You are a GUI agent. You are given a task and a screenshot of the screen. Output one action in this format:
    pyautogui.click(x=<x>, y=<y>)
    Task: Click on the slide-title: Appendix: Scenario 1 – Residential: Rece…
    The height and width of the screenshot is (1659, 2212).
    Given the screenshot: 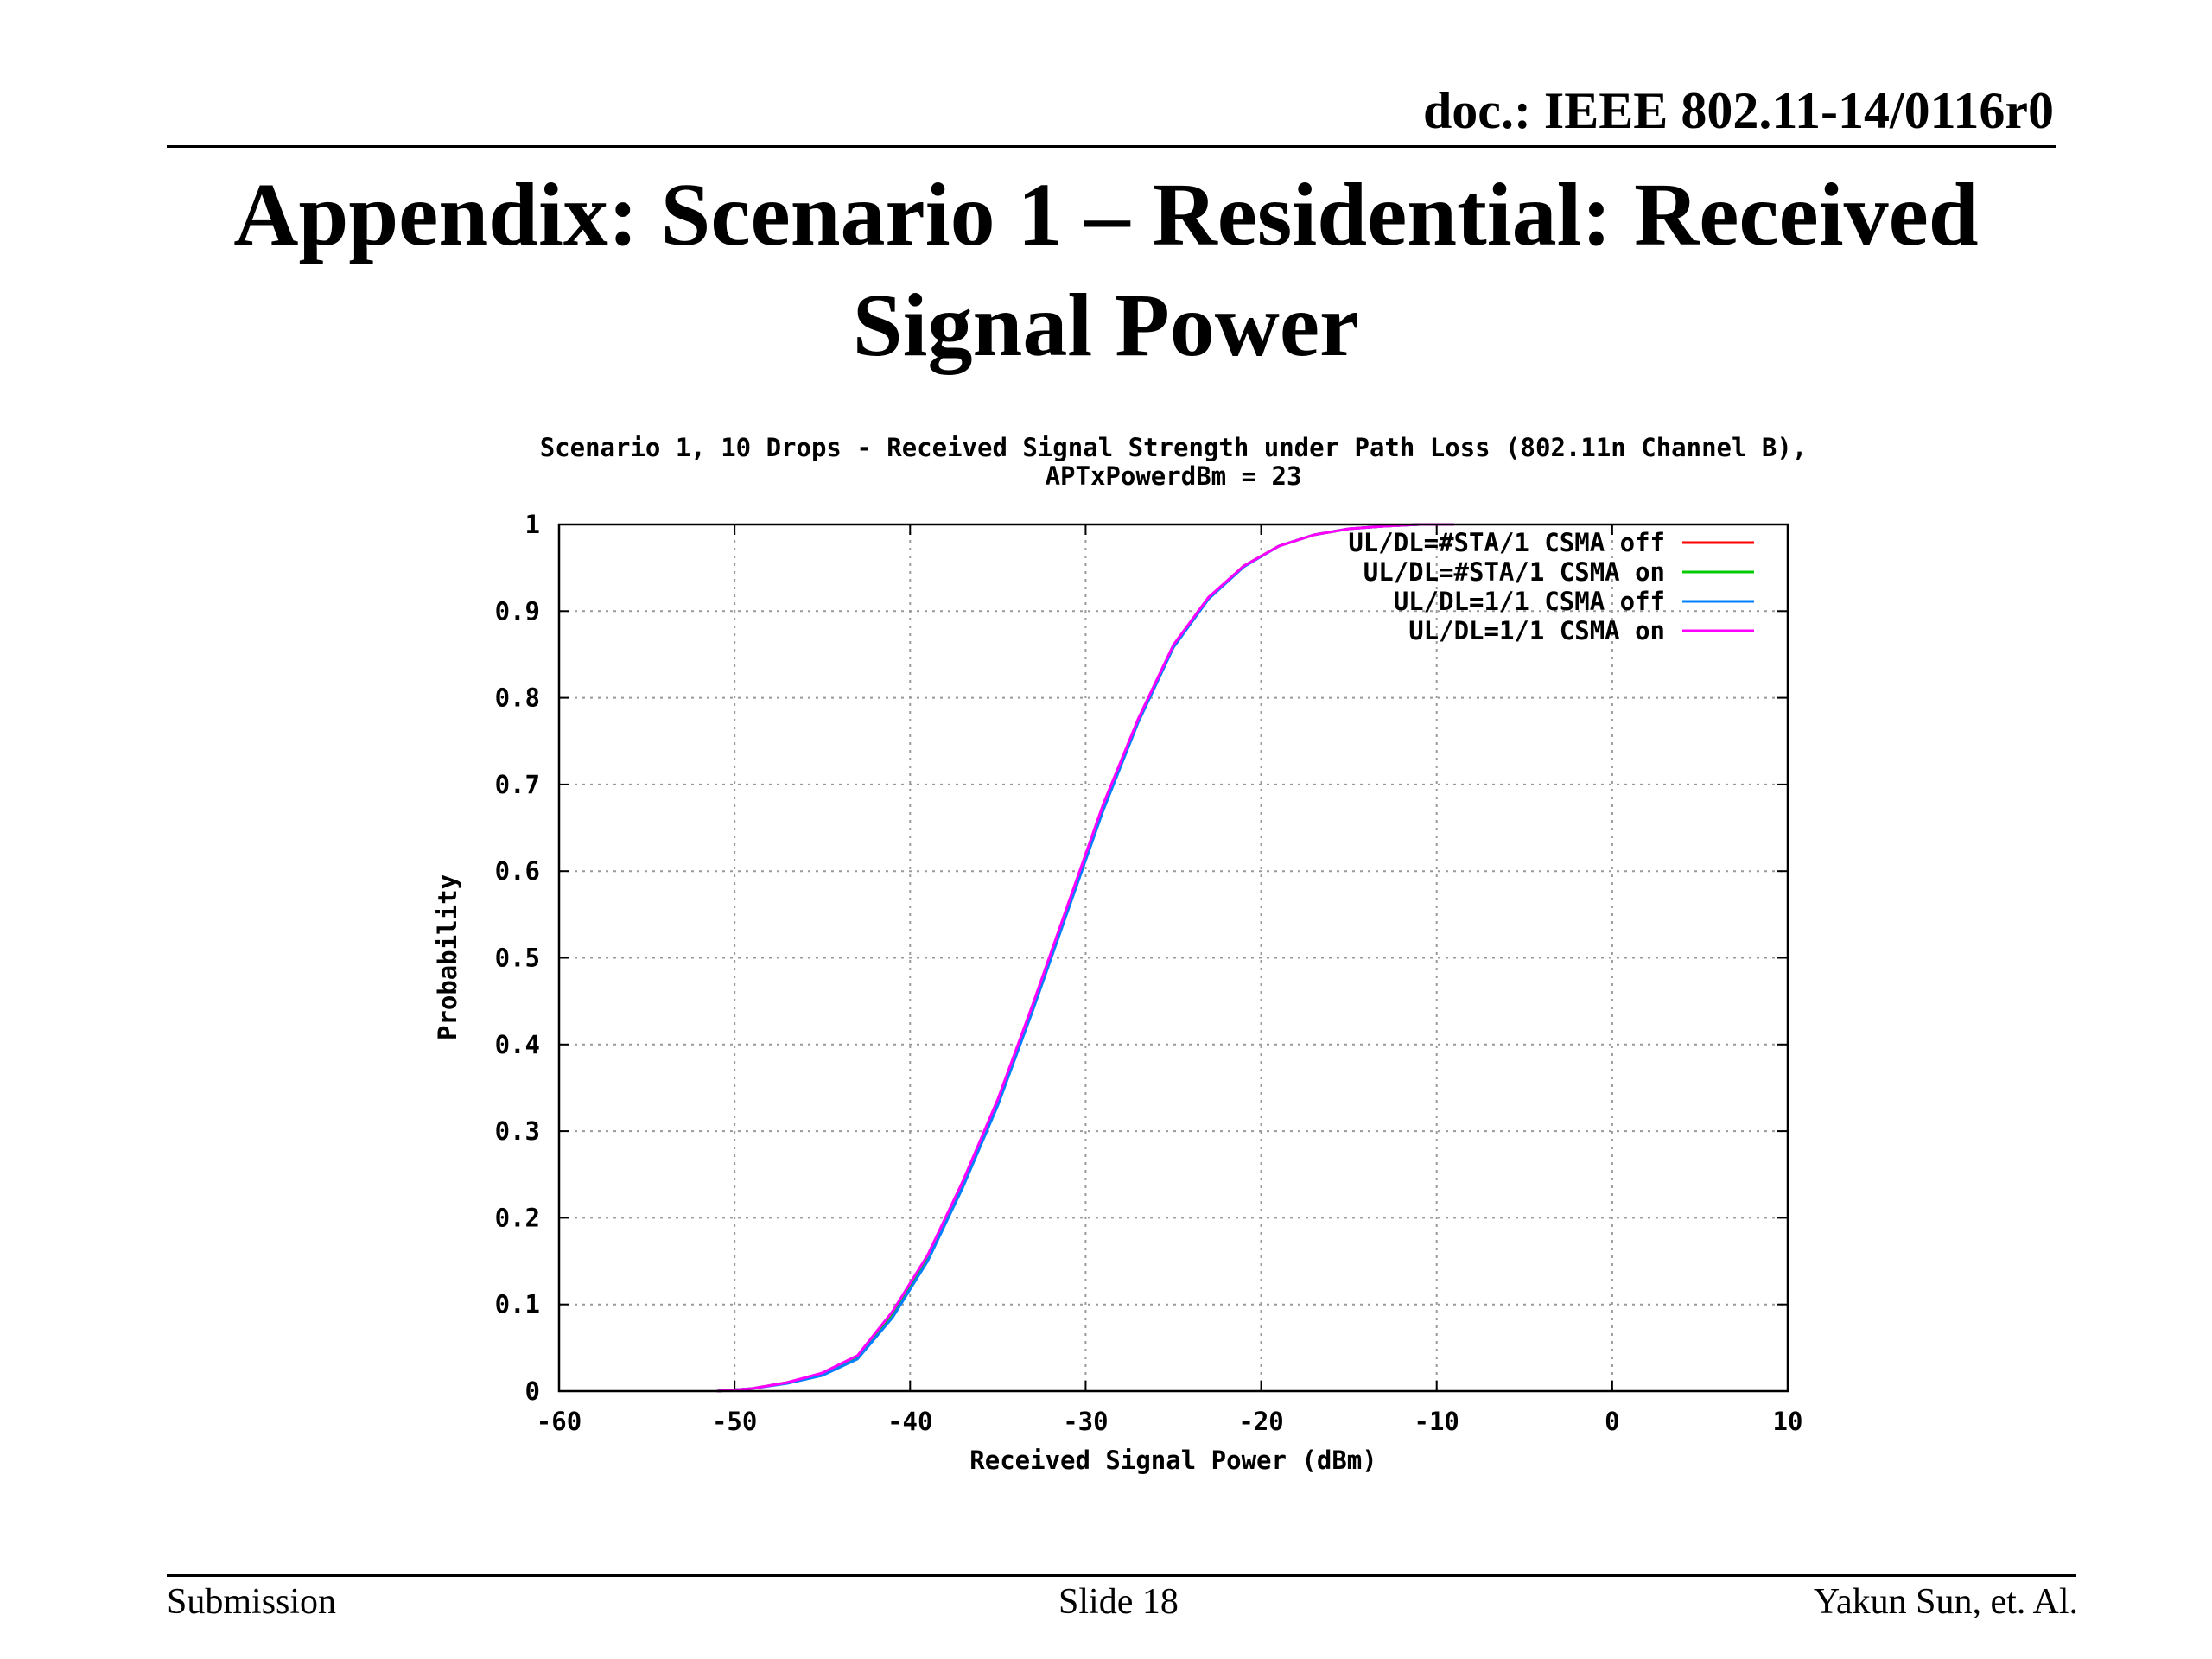 What is the action you would take?
    pyautogui.click(x=1106, y=270)
    